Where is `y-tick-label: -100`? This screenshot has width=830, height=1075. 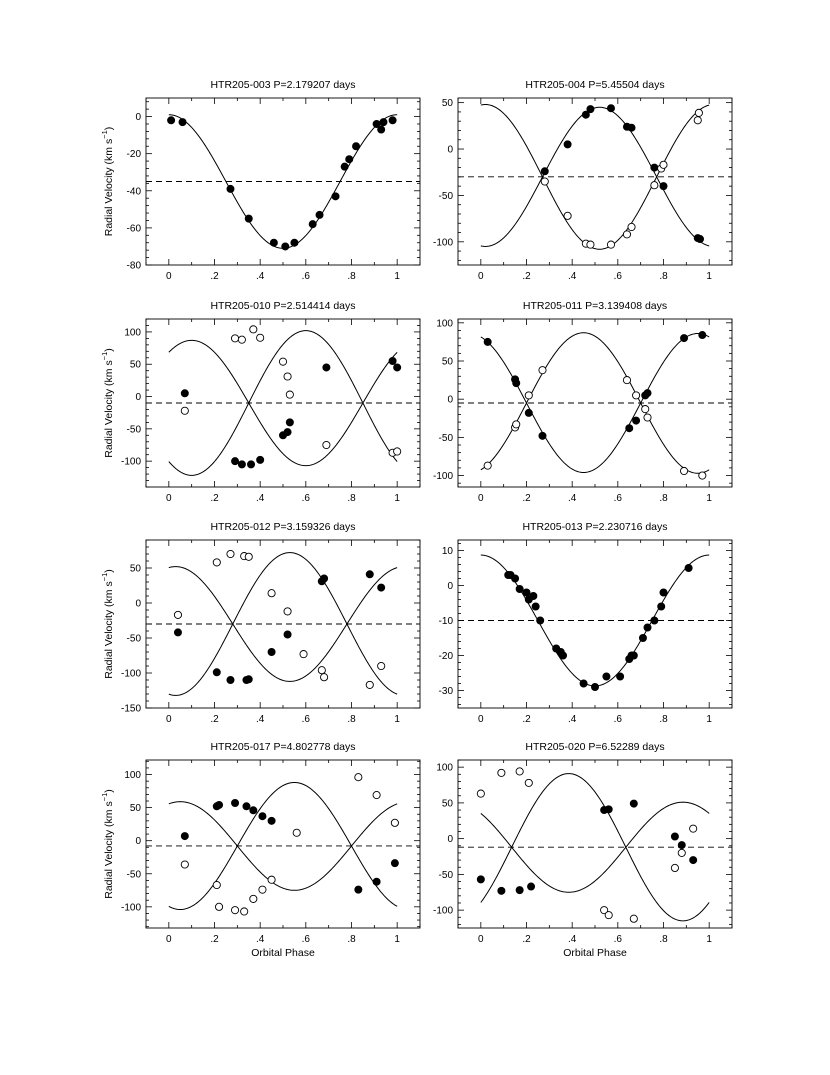 y-tick-label: -100 is located at coordinates (131, 674).